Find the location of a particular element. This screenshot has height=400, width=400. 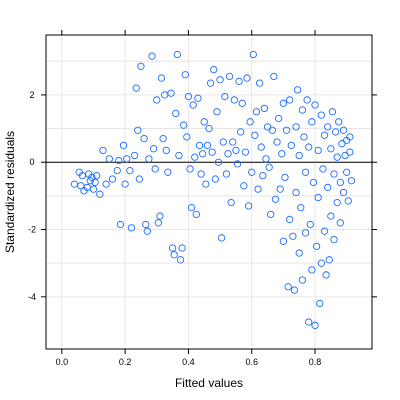

y-tick-label: -2 is located at coordinates (32, 230).